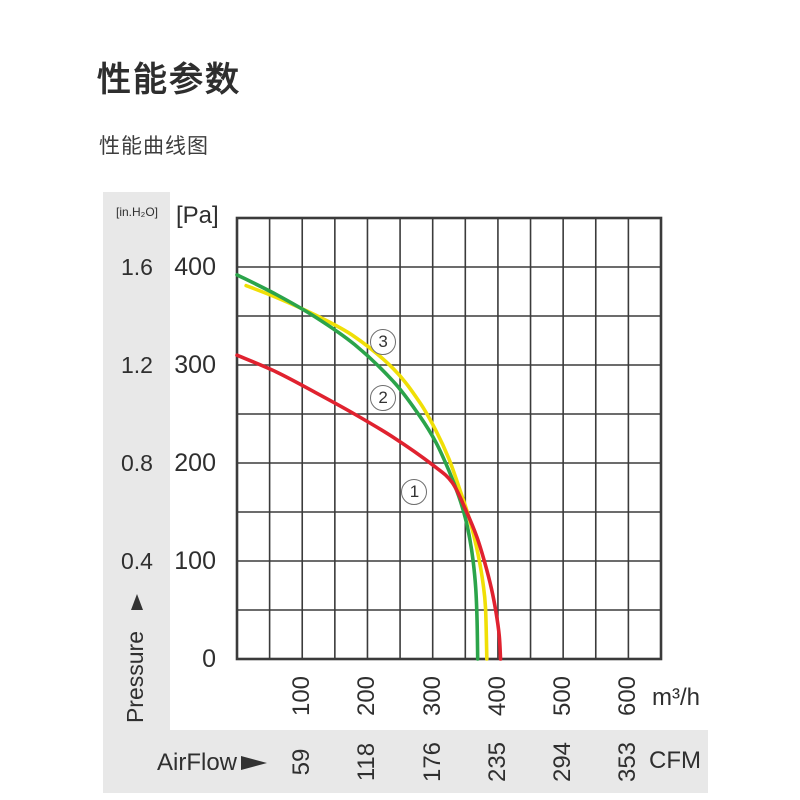 This screenshot has width=800, height=800. What do you see at coordinates (137, 267) in the screenshot?
I see `y-secondary-tick-label: 1.6` at bounding box center [137, 267].